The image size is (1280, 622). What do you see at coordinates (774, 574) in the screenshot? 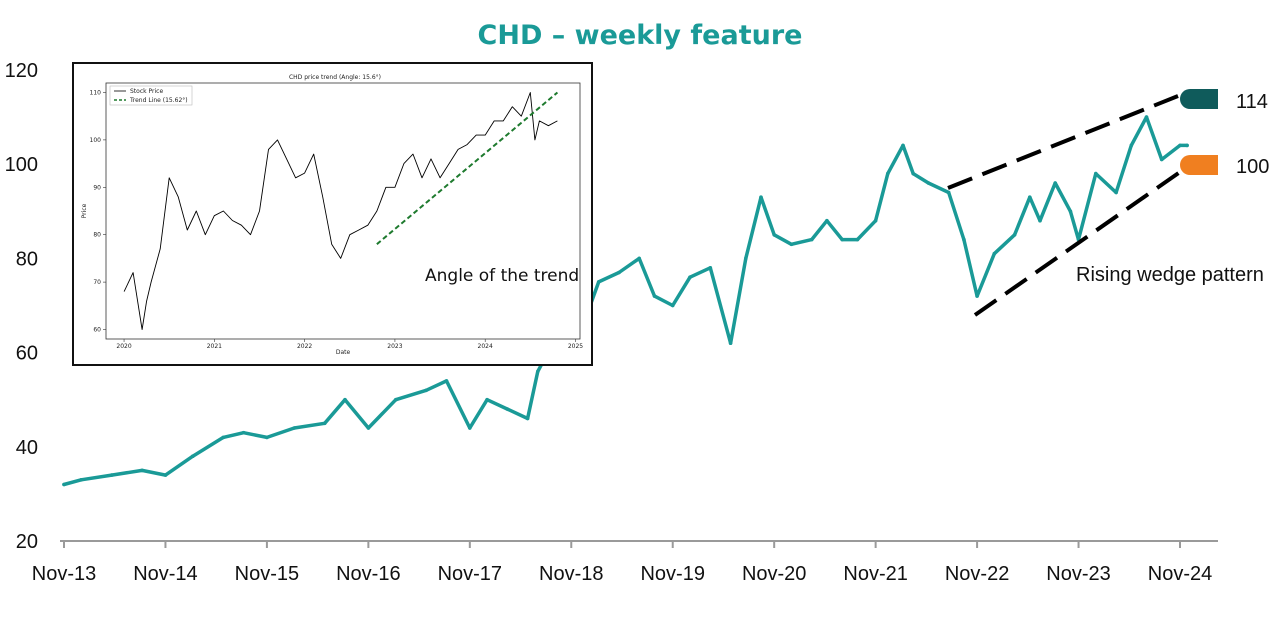
I see `x-tick-label: Nov-20` at bounding box center [774, 574].